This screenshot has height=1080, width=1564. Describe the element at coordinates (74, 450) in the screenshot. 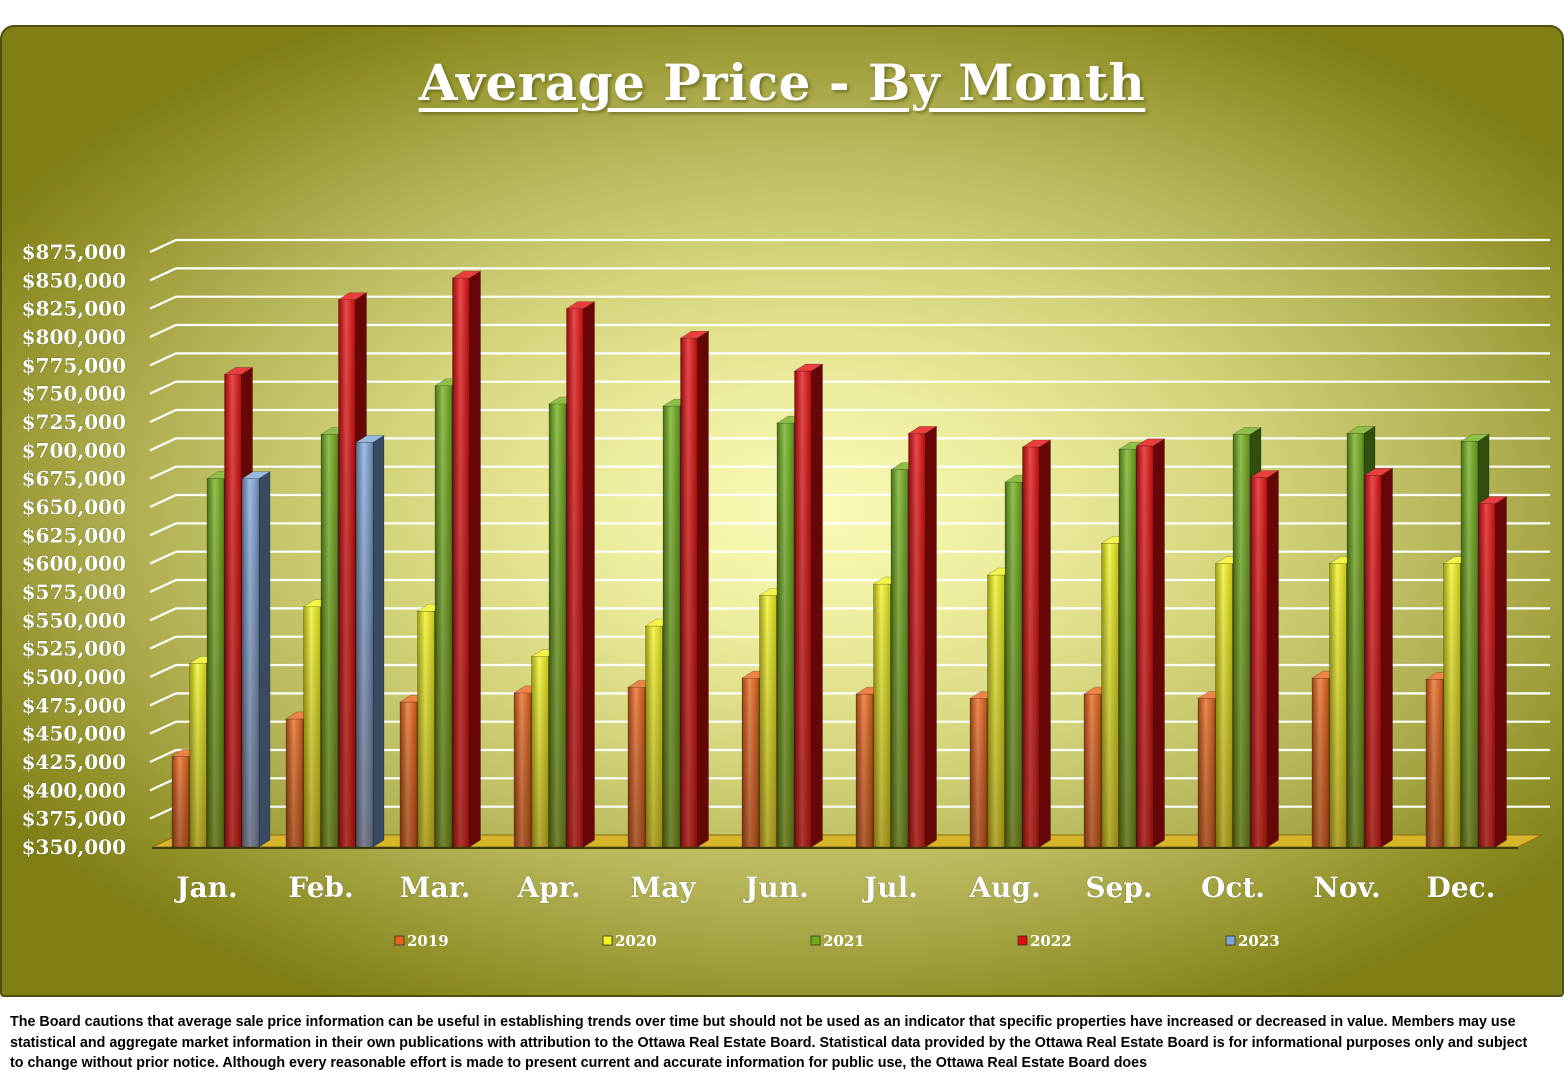

I see `y-tick-label: $700,000` at that location.